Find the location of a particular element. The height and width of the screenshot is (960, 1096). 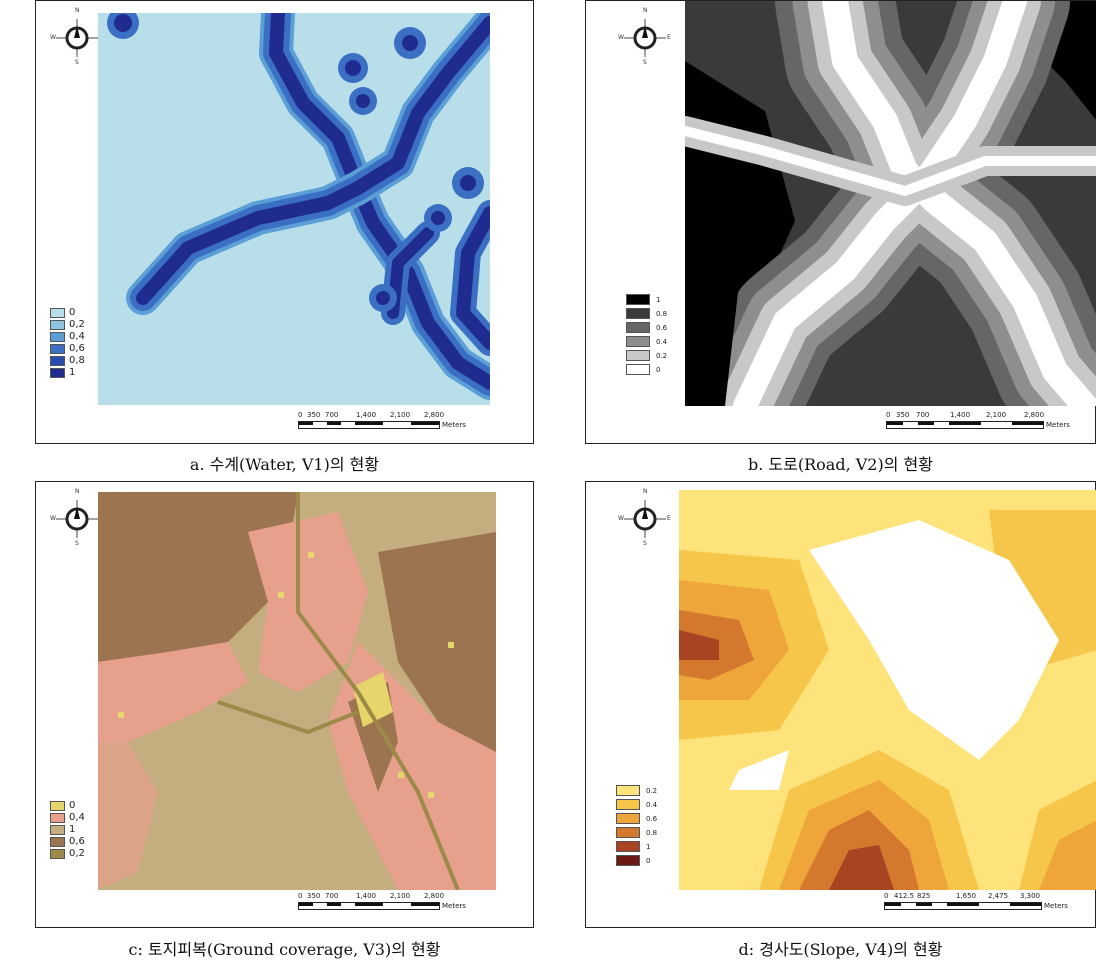

legend-item: 0.2 is located at coordinates (636, 790).